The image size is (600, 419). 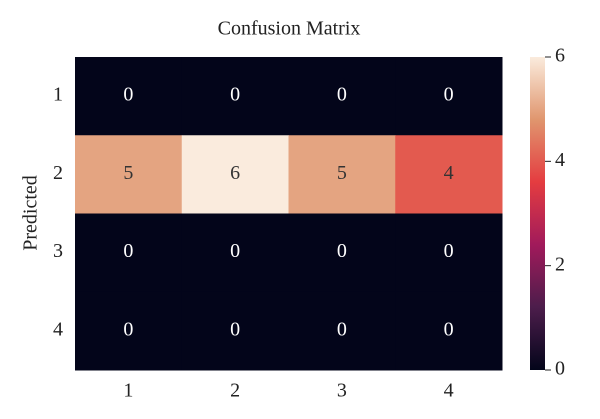 I want to click on x-tick-label: 1, so click(x=128, y=391).